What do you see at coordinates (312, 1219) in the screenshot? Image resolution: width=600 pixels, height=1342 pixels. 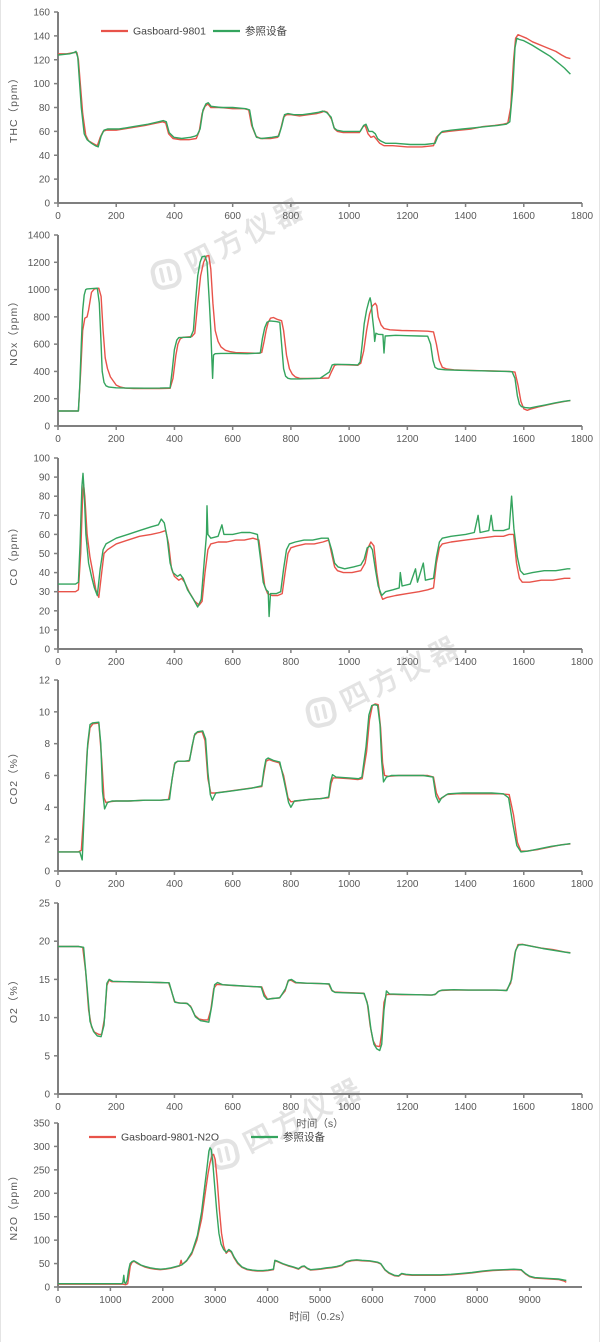 I see `series-line-Gasboard-9801-N2O` at bounding box center [312, 1219].